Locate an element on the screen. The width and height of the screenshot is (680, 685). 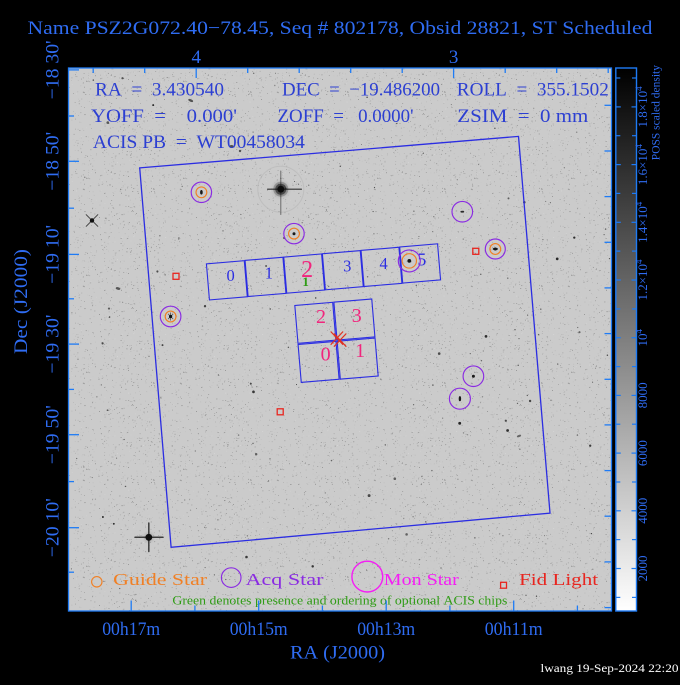
svg-text: 8000 is located at coordinates (642, 395).